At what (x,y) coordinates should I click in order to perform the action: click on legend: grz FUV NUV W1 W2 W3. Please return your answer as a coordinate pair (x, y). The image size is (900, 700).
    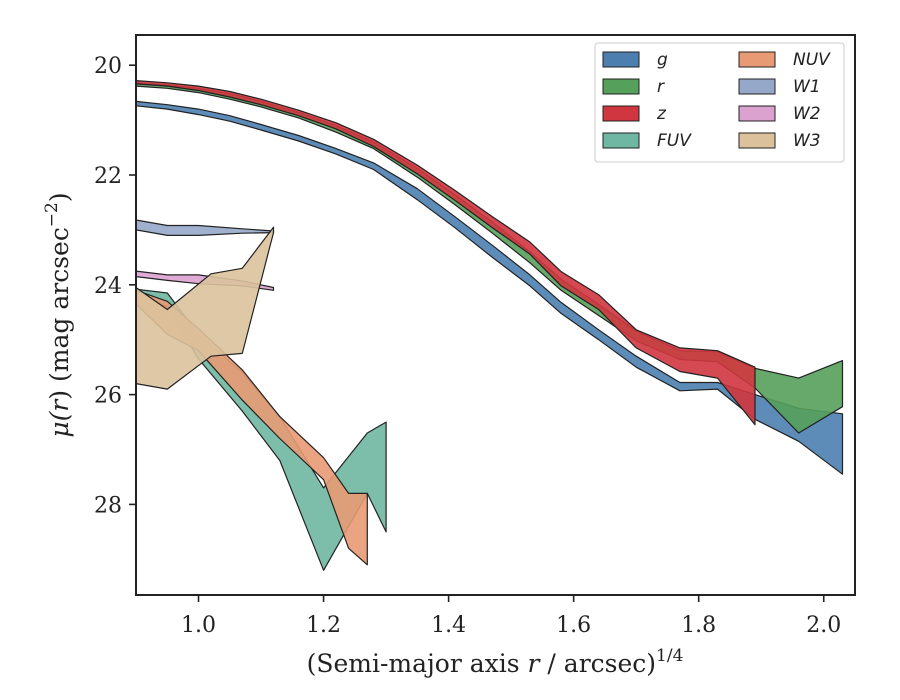
    Looking at the image, I should click on (719, 102).